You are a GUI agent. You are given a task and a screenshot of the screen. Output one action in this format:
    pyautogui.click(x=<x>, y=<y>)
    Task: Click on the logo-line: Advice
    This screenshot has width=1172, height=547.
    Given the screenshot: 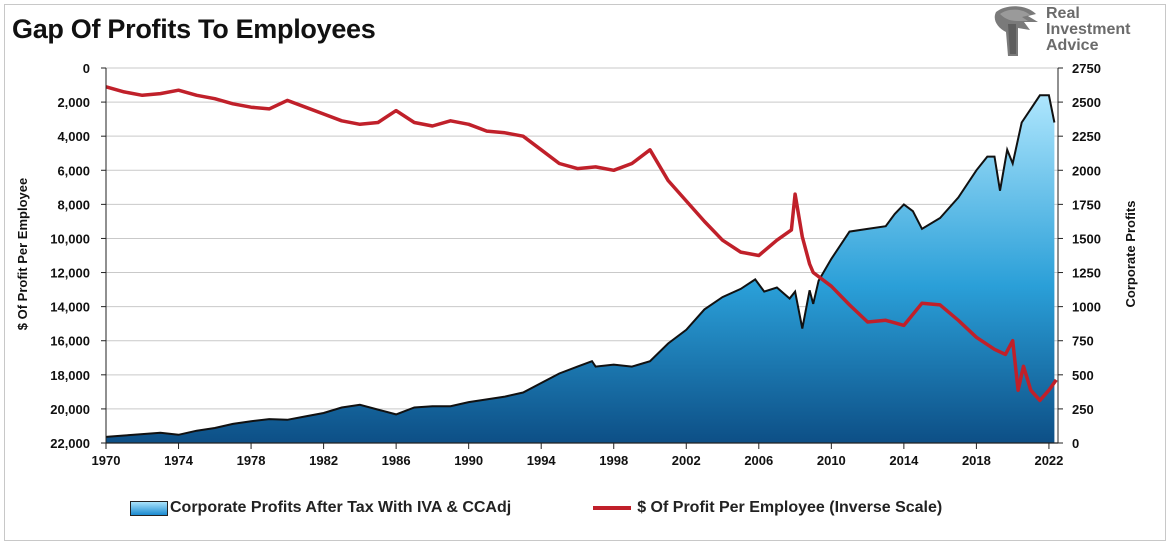 What is the action you would take?
    pyautogui.click(x=1072, y=45)
    